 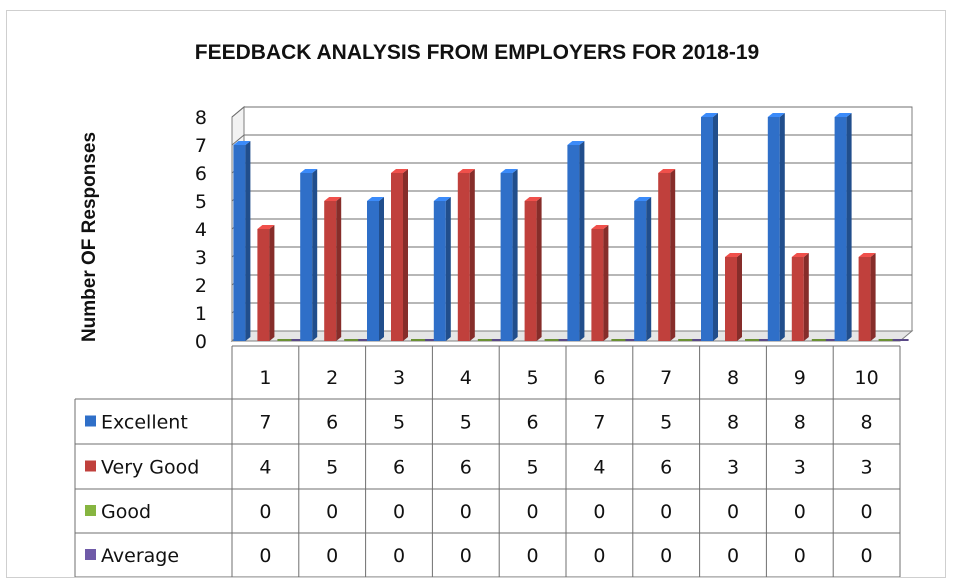 I want to click on table-cell-value: 4, so click(x=599, y=468).